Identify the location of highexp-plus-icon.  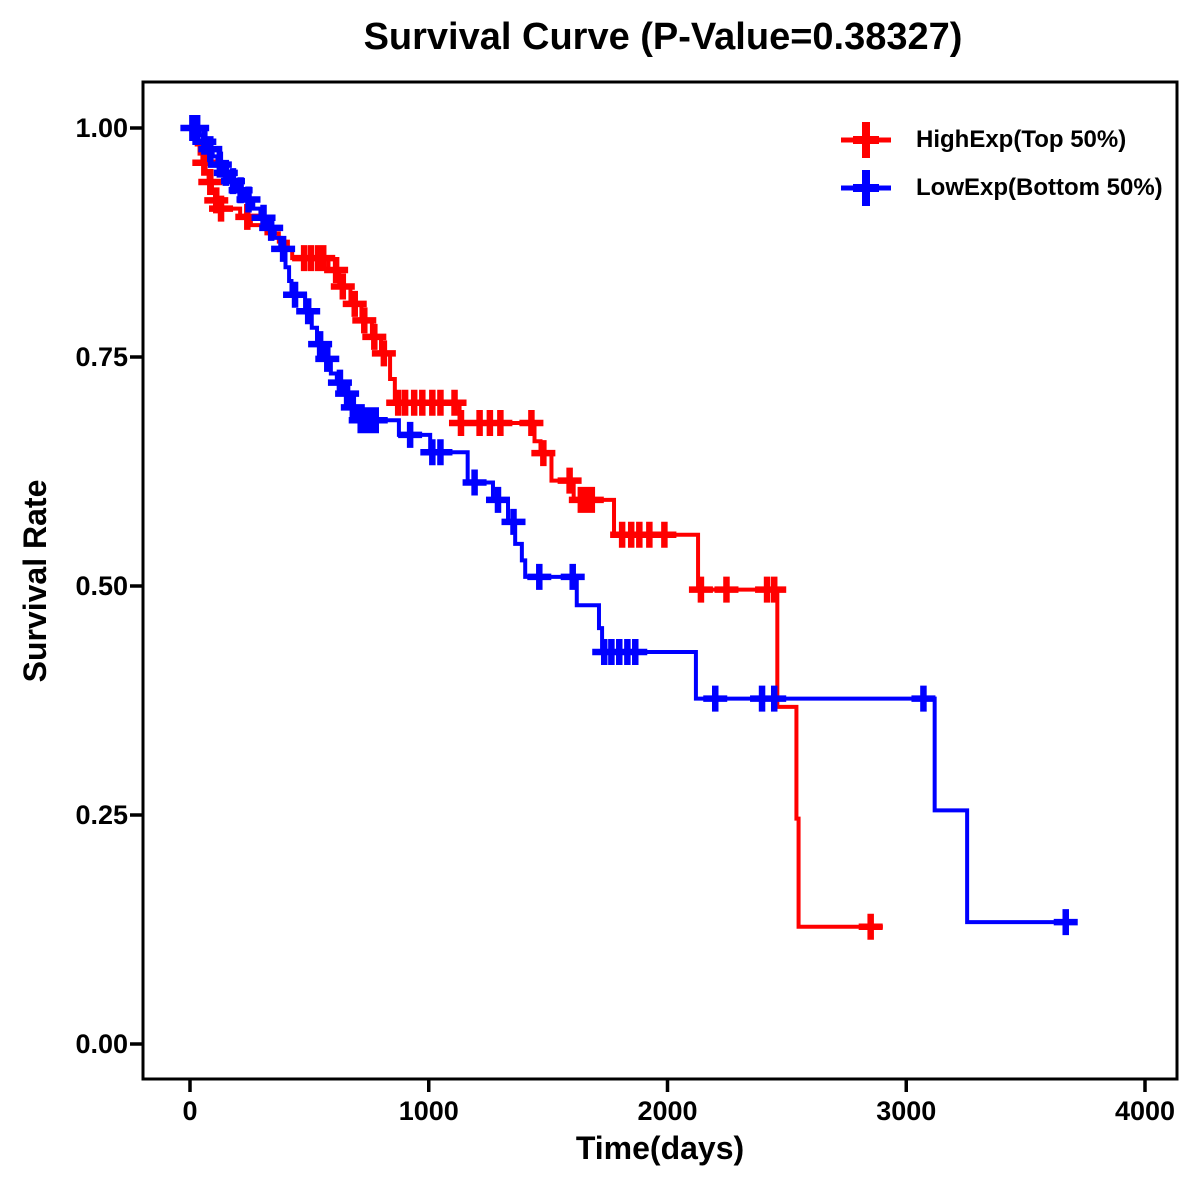
(866, 140).